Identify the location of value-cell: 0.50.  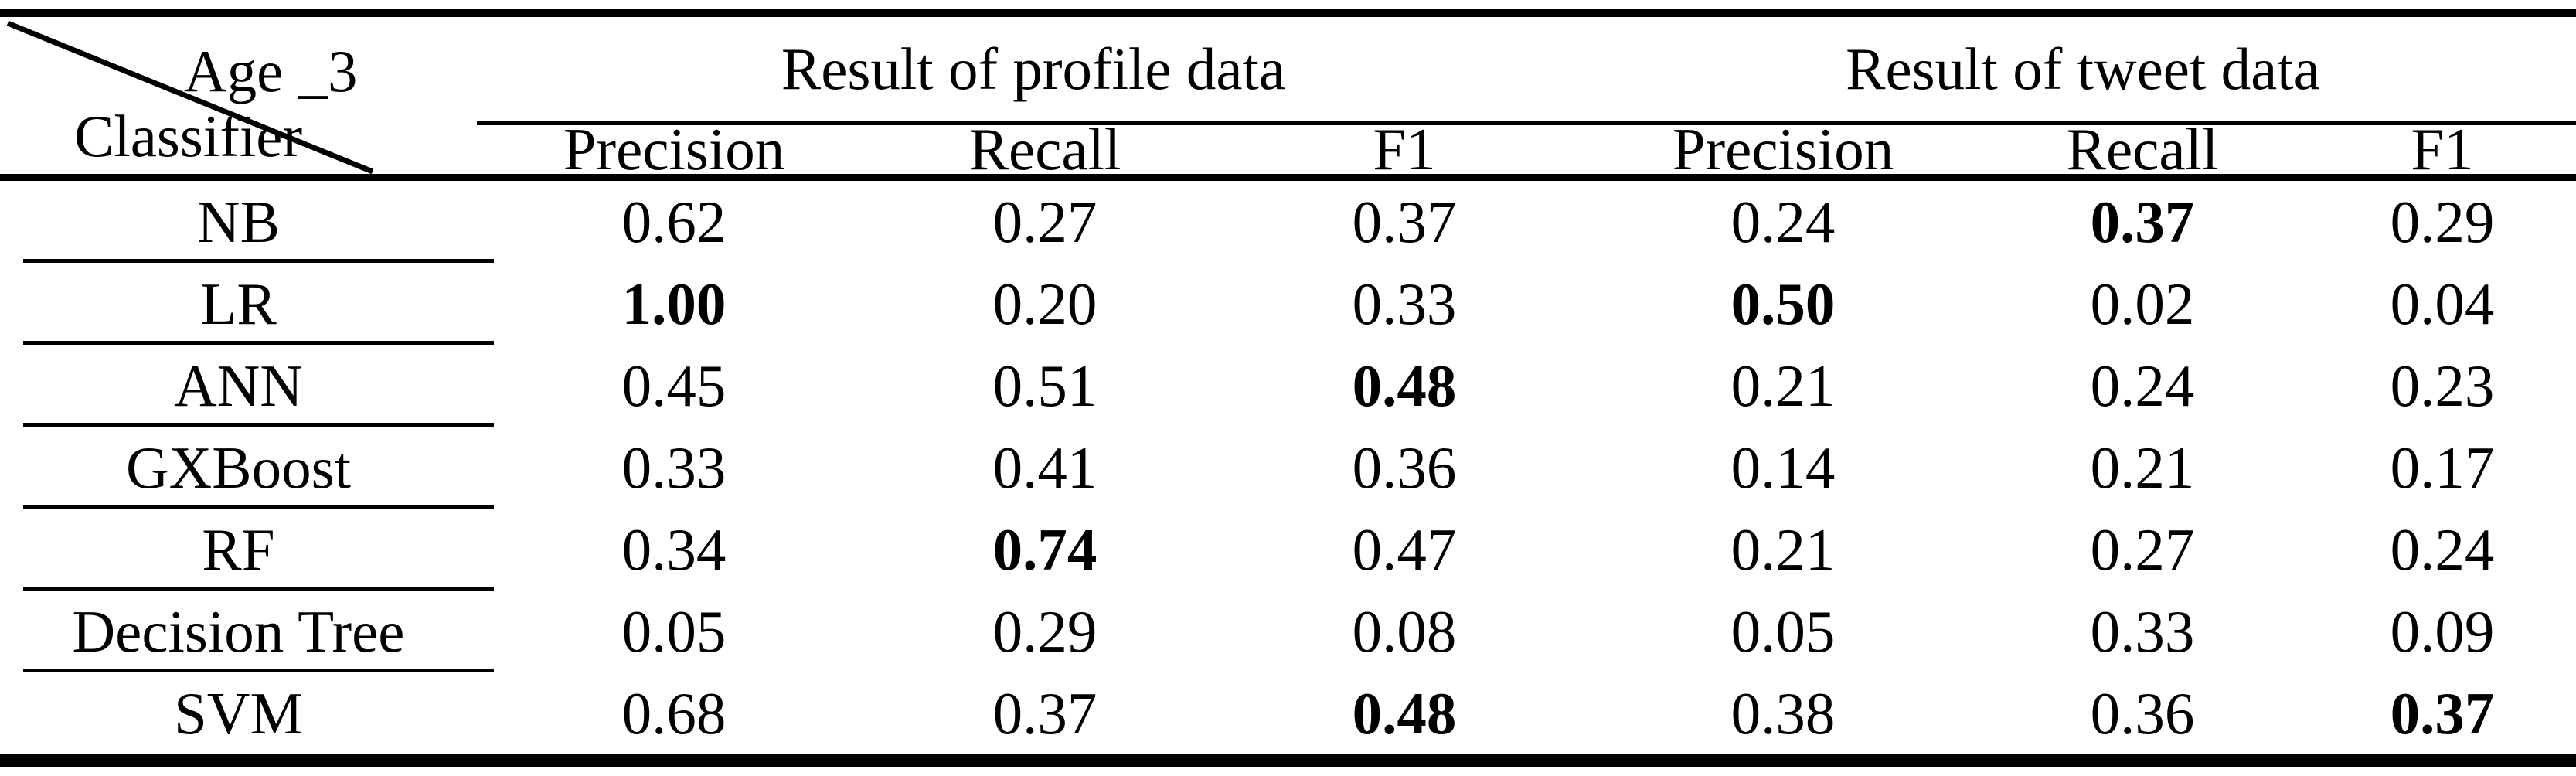
(1783, 303).